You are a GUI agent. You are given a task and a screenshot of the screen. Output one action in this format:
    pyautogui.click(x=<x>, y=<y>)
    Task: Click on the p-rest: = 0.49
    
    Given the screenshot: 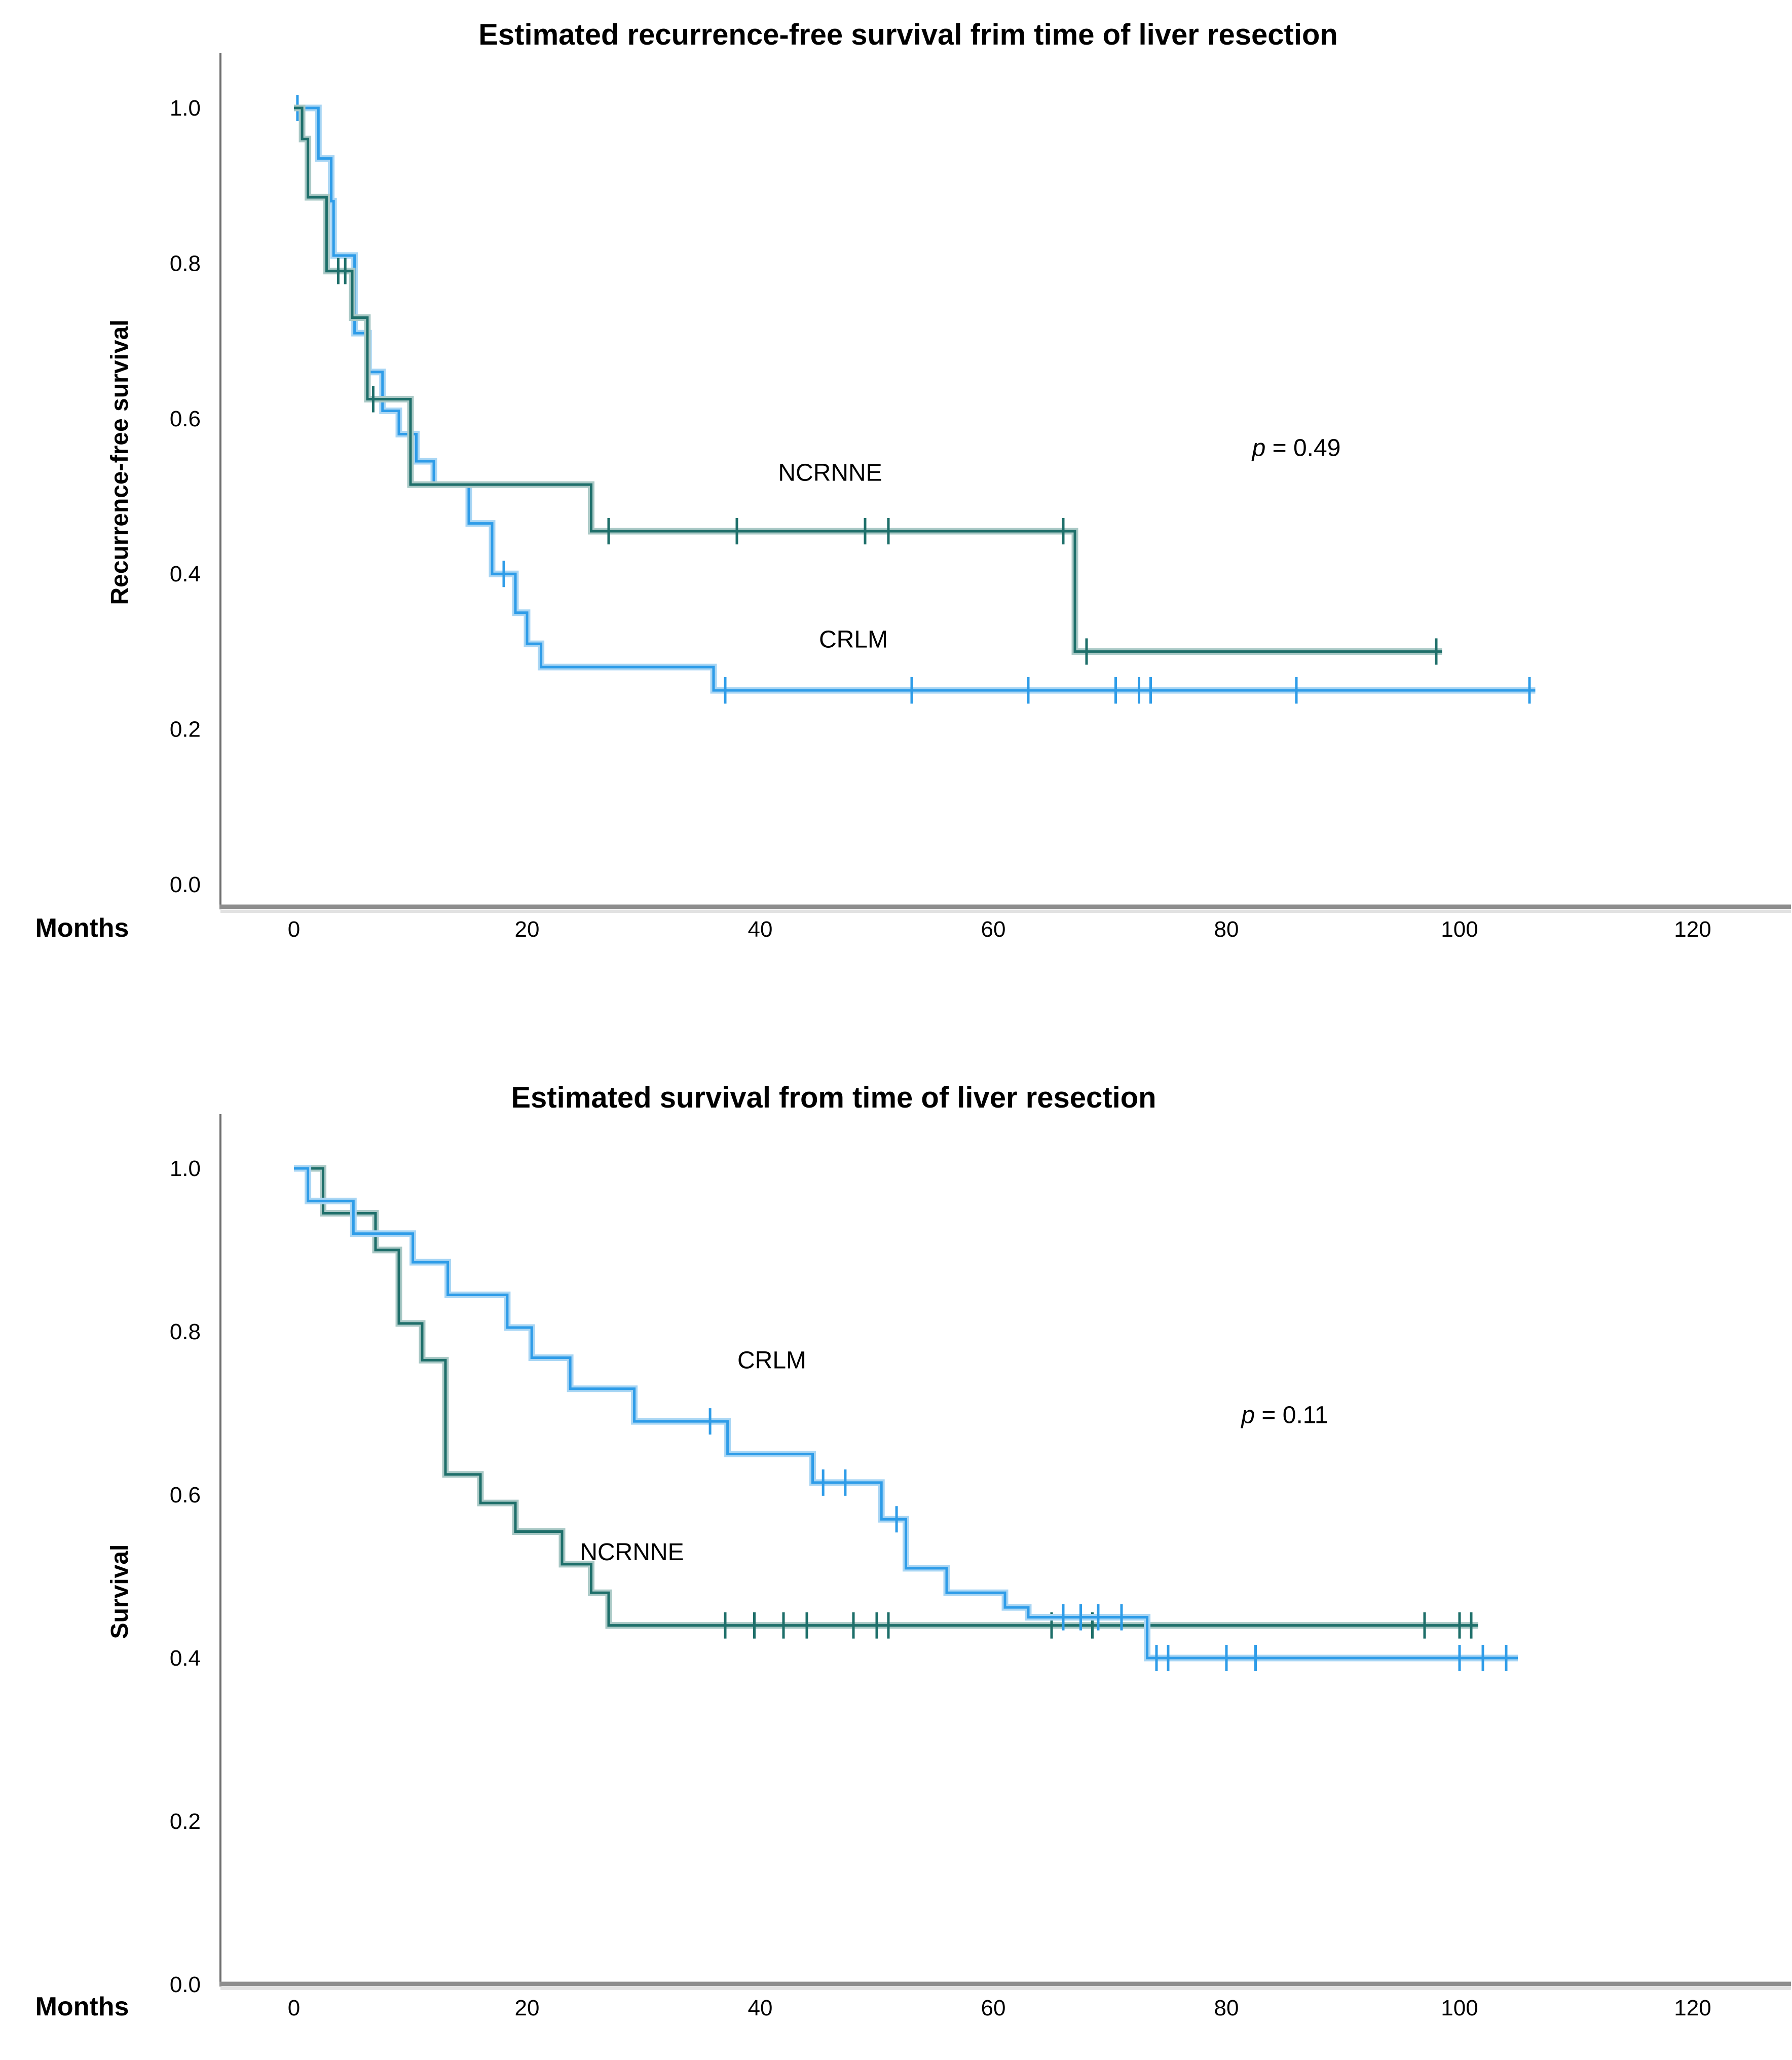 What is the action you would take?
    pyautogui.click(x=1302, y=447)
    